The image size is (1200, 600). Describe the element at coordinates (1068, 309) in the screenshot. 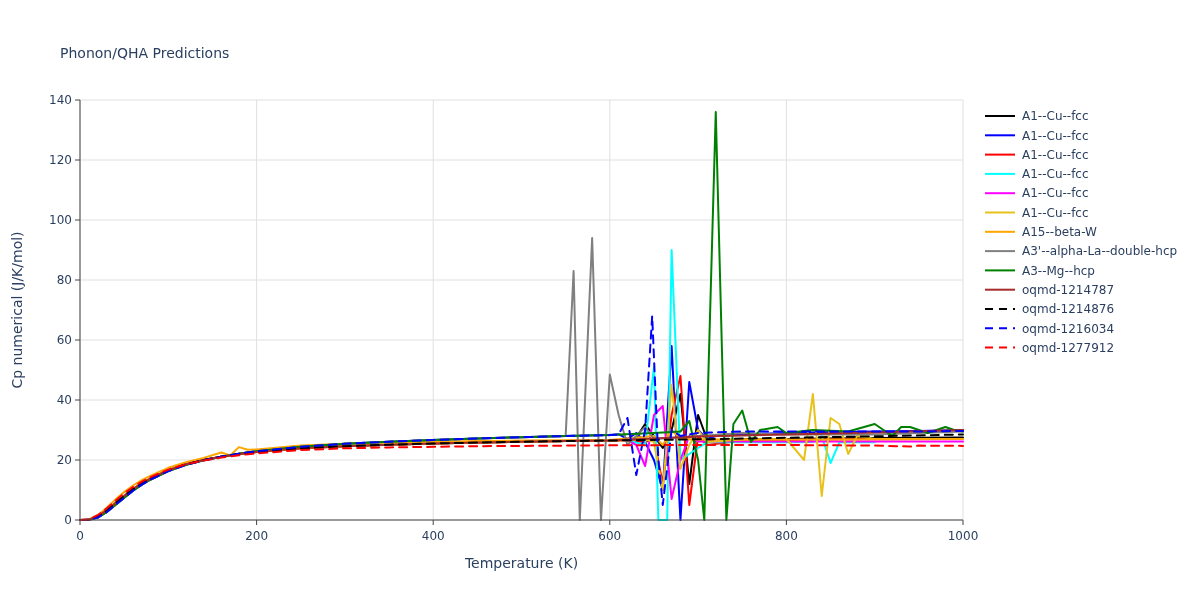

I see `legend-label: oqmd-1214876` at that location.